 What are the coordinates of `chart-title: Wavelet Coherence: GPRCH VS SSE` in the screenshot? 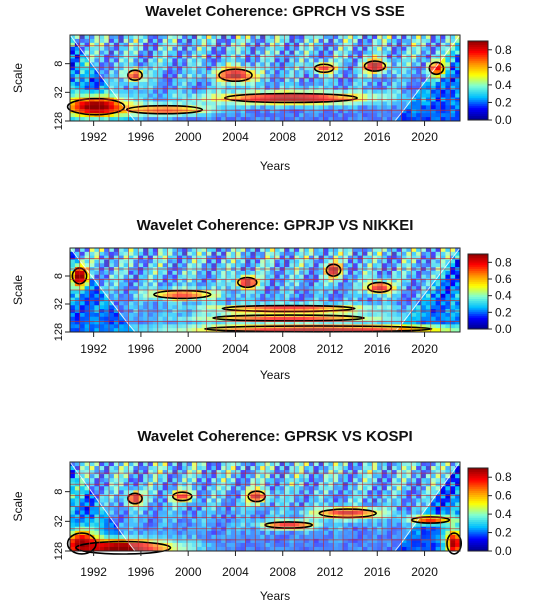 It's located at (275, 11).